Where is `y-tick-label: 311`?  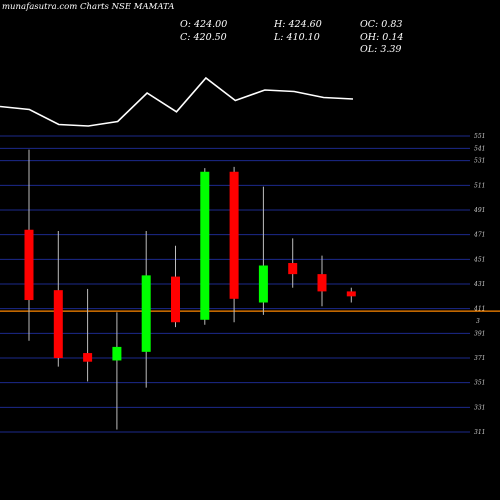
y-tick-label: 311 is located at coordinates (479, 432).